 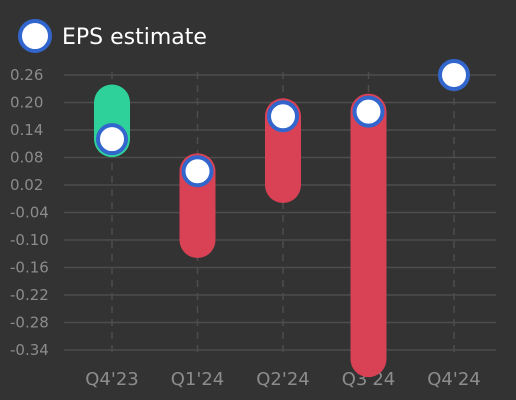 I want to click on x-tick-label: Q4'24, so click(x=453, y=379).